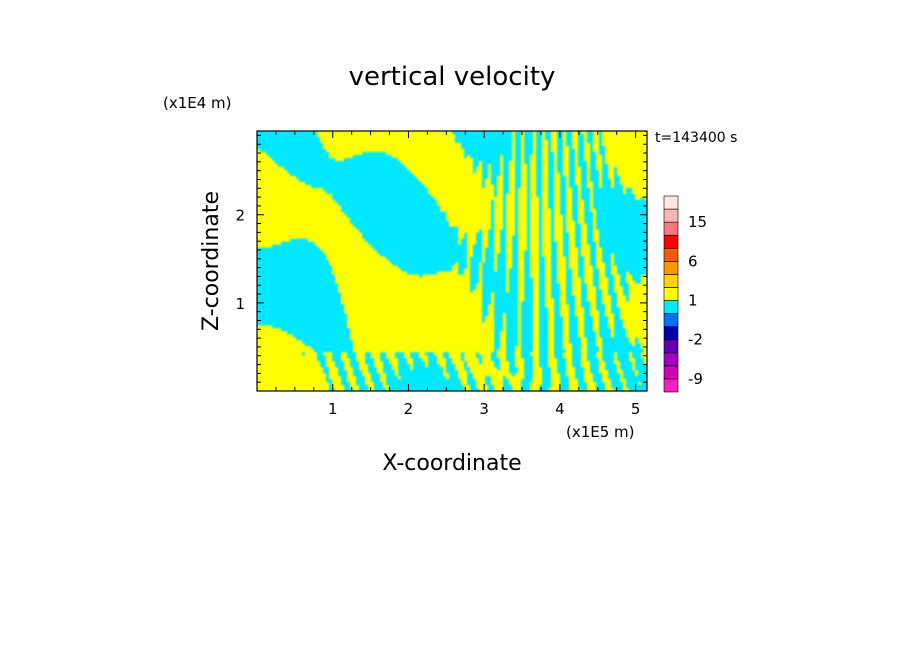 The width and height of the screenshot is (904, 654). What do you see at coordinates (693, 301) in the screenshot?
I see `colorbar-label: 1` at bounding box center [693, 301].